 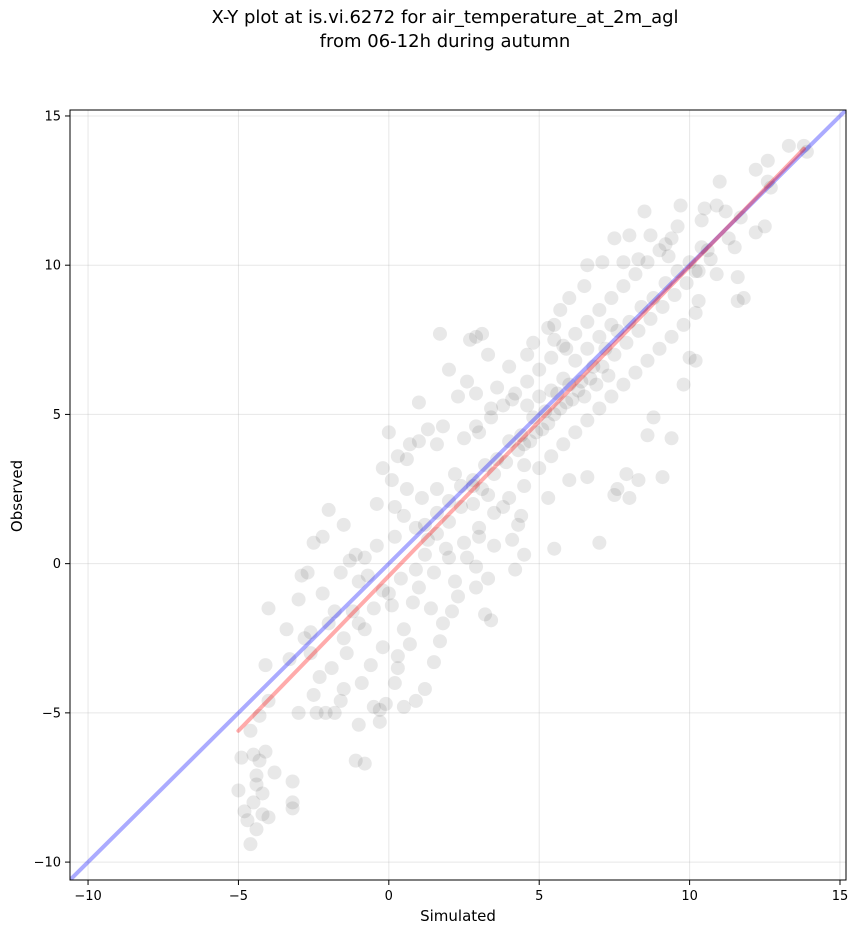 I want to click on x-tick-label: 5, so click(x=539, y=896).